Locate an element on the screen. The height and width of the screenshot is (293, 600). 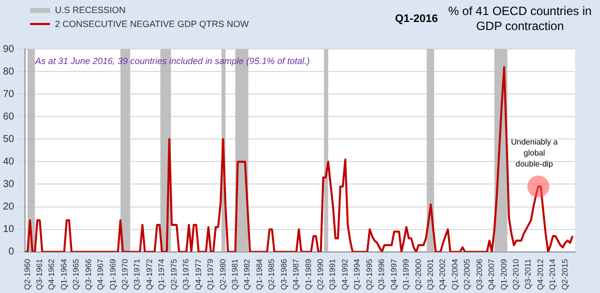
x-tick-label: Q3-2011 is located at coordinates (528, 274).